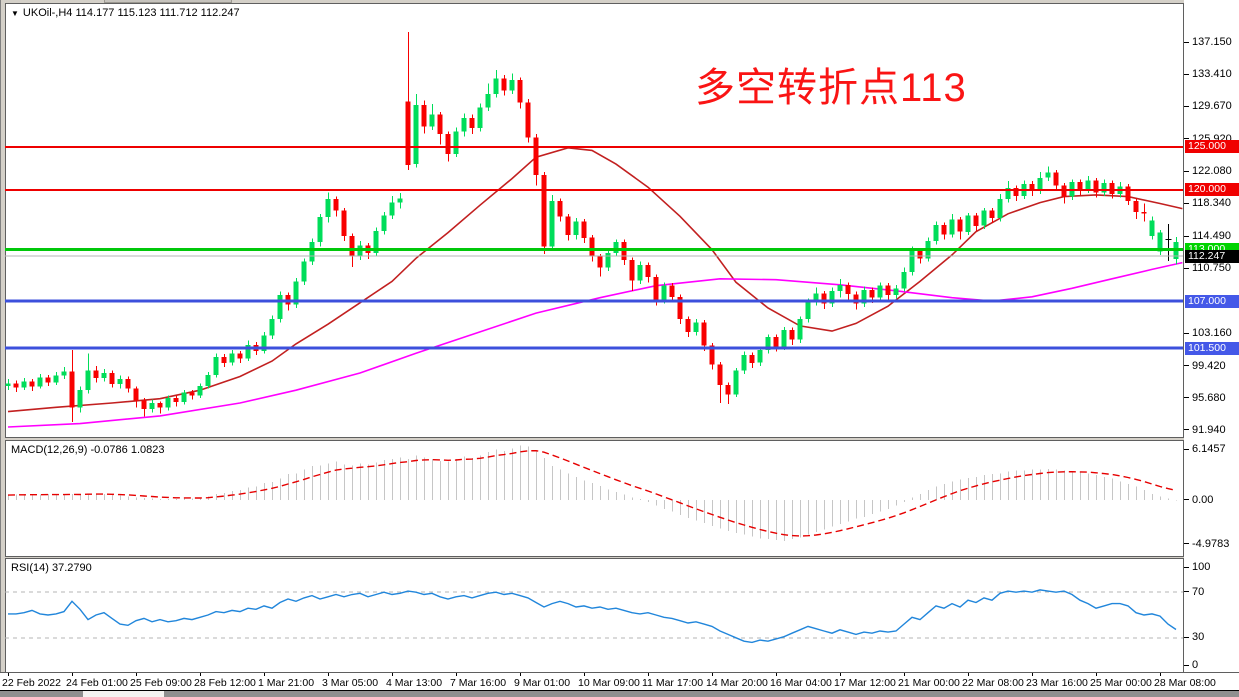 Image resolution: width=1239 pixels, height=697 pixels. Describe the element at coordinates (31, 683) in the screenshot. I see `time-label: 22 Feb 2022` at that location.